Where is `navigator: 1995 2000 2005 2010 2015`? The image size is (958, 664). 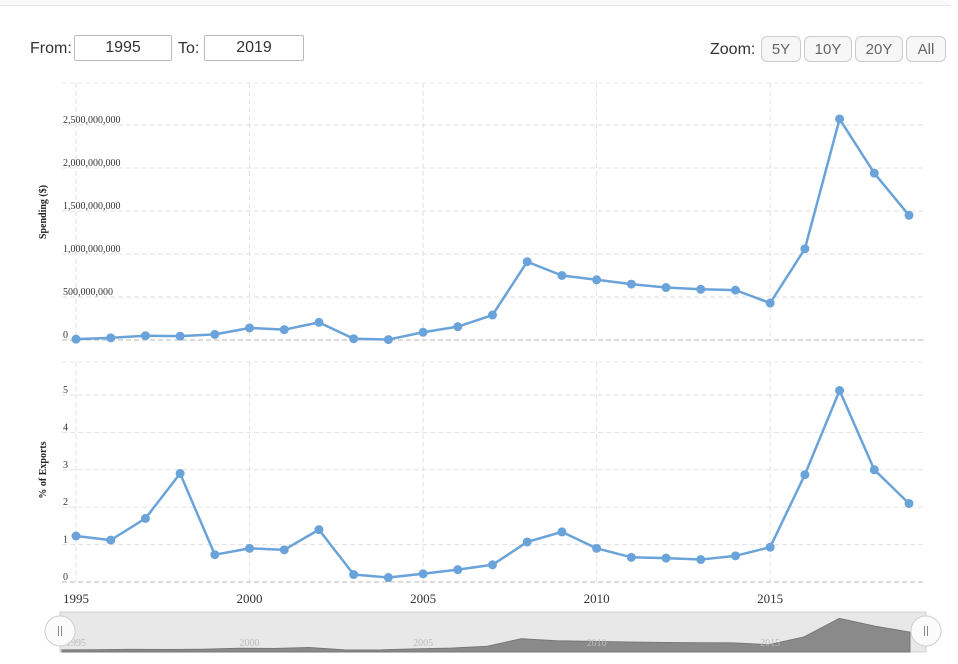
navigator: 1995 2000 2005 2010 2015 is located at coordinates (493, 632).